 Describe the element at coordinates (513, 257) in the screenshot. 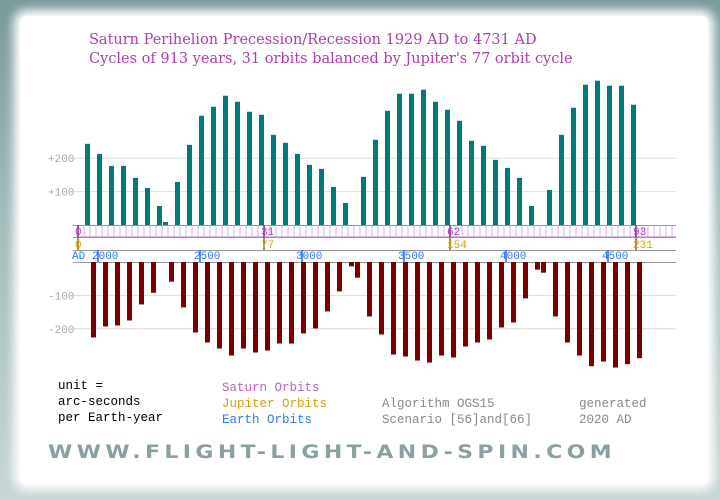

I see `year-tick-label: 4000` at that location.